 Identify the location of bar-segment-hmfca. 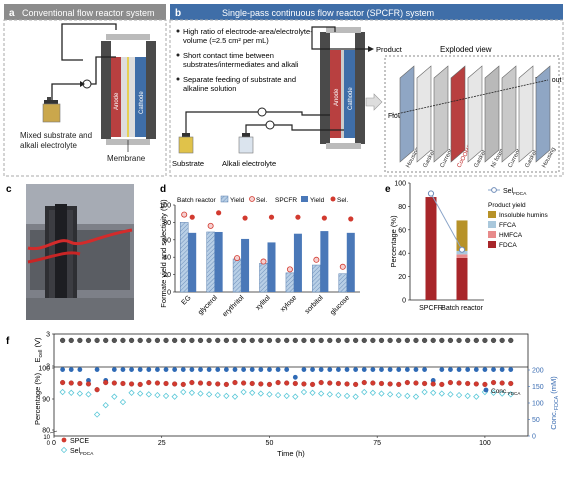
(462, 256).